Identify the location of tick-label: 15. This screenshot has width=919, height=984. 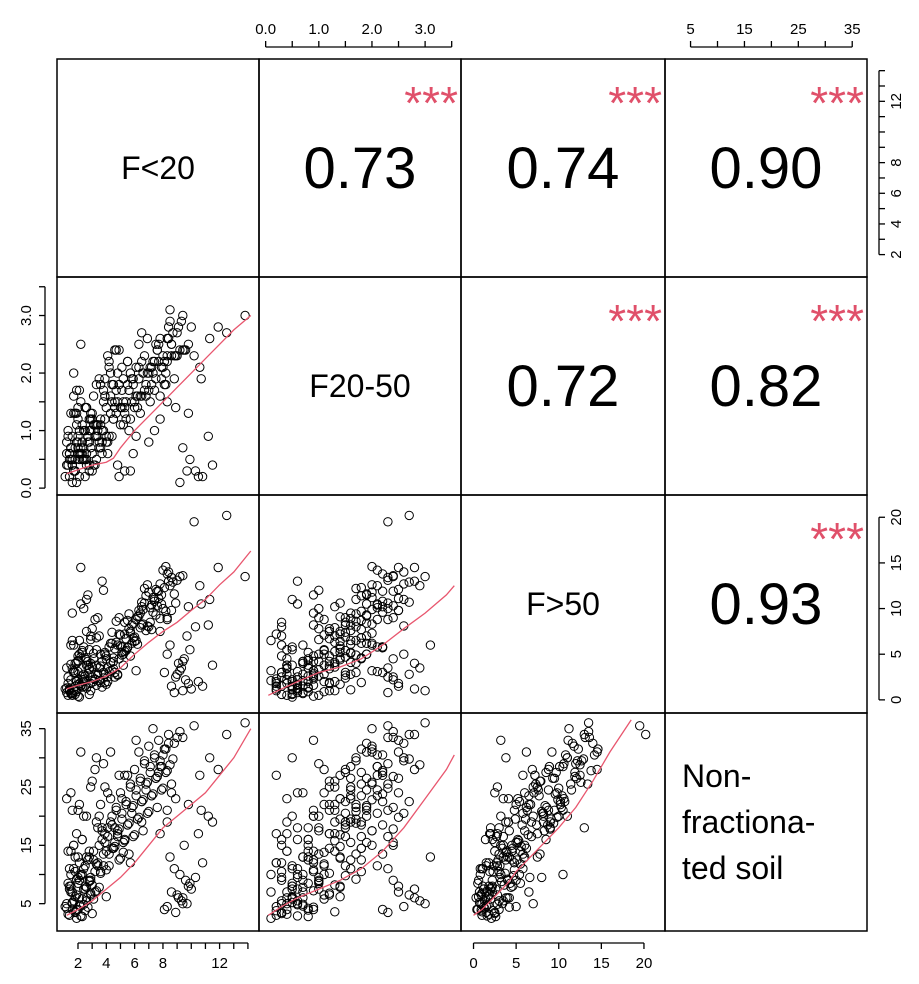
(744, 29).